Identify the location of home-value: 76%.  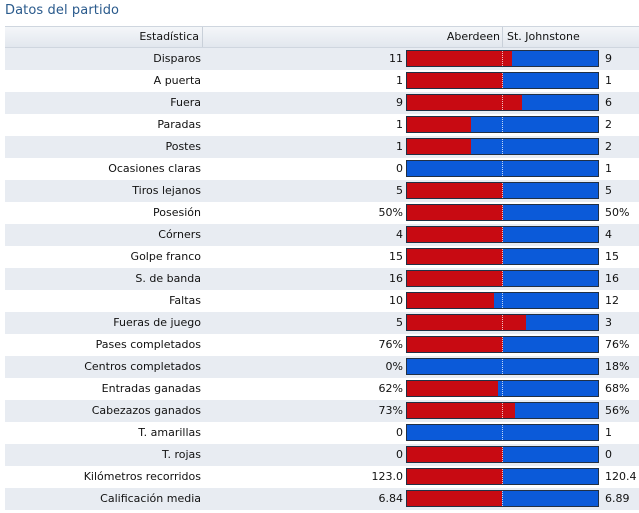
(390, 344).